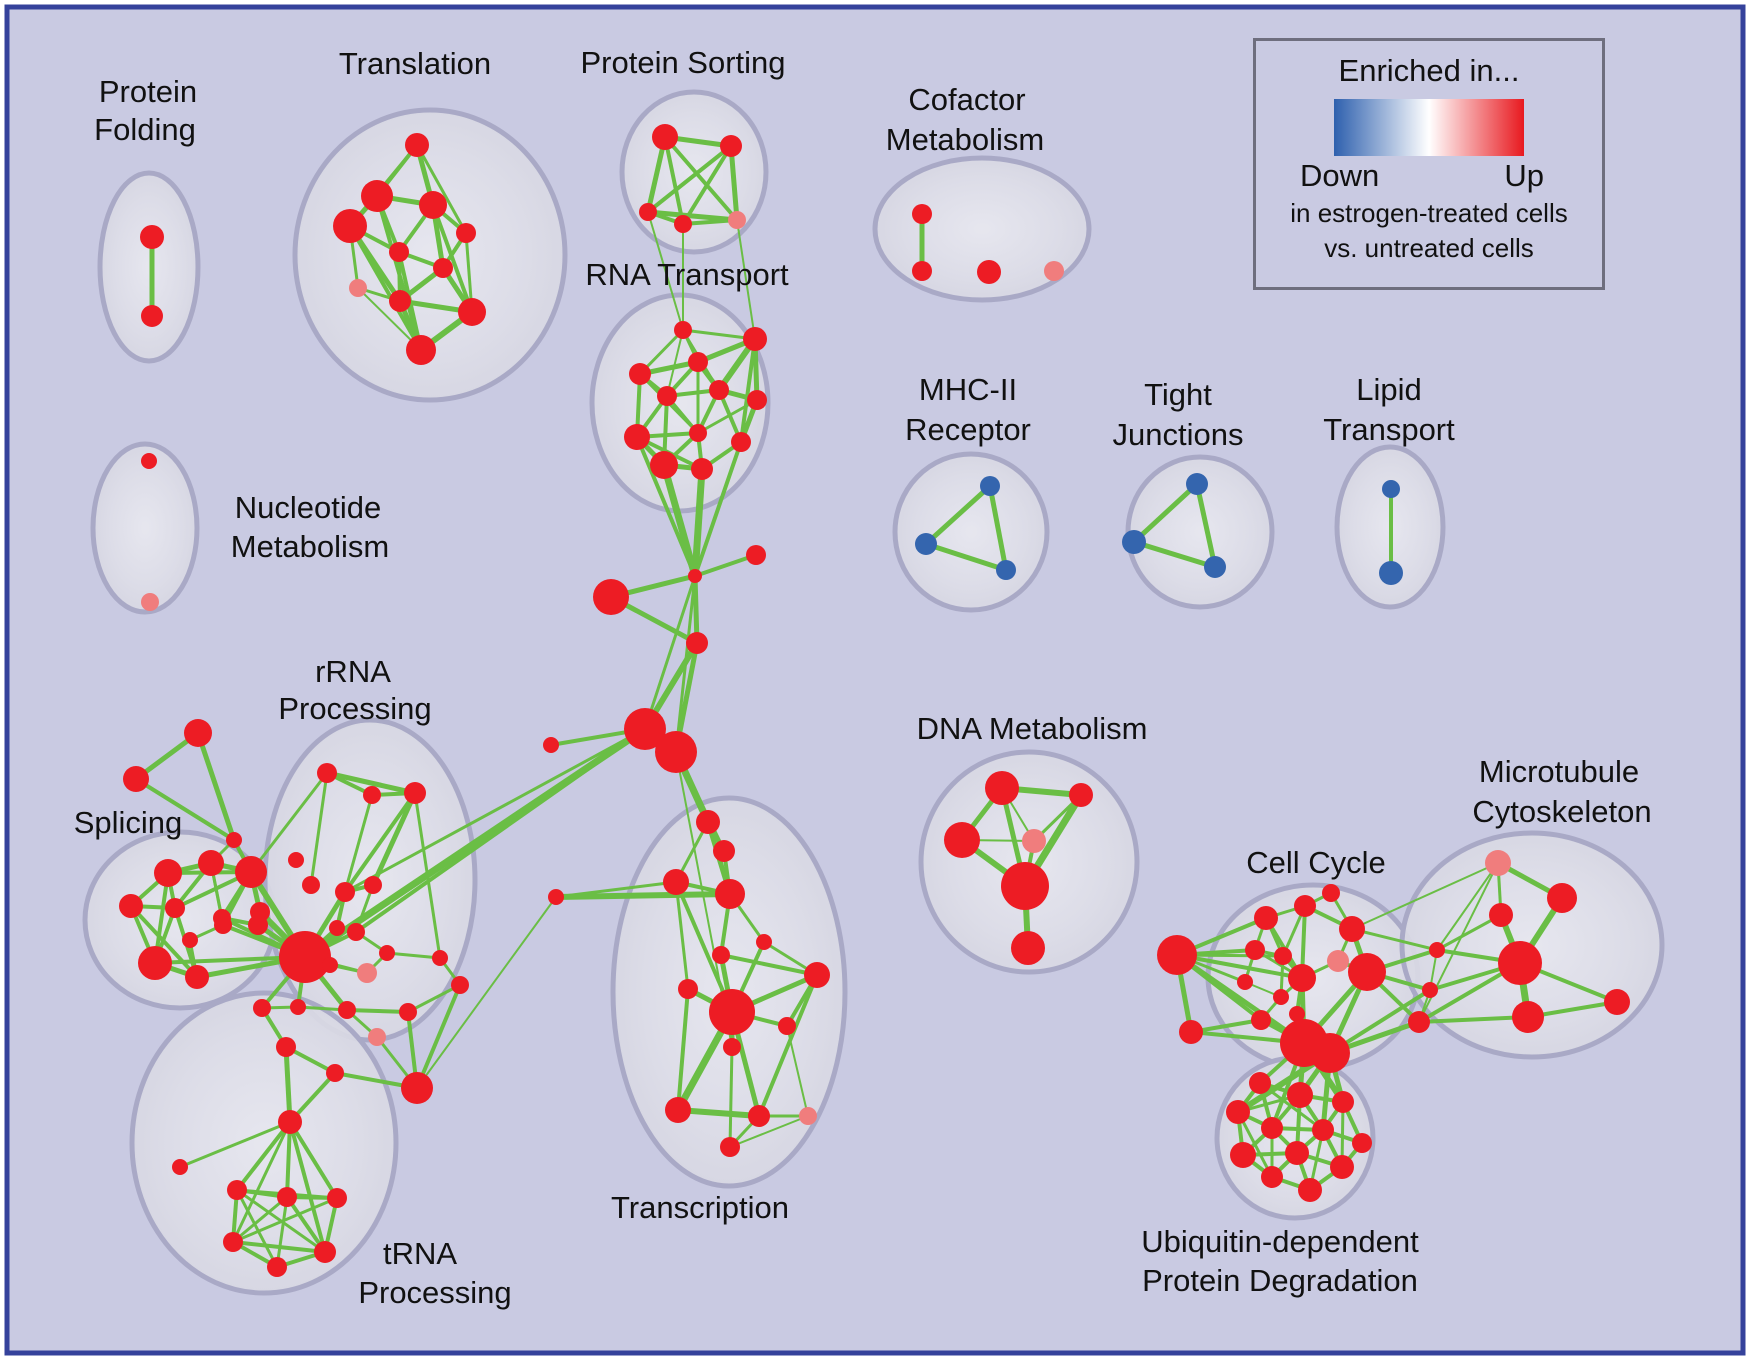  What do you see at coordinates (1389, 389) in the screenshot?
I see `label-lipid-1: Lipid` at bounding box center [1389, 389].